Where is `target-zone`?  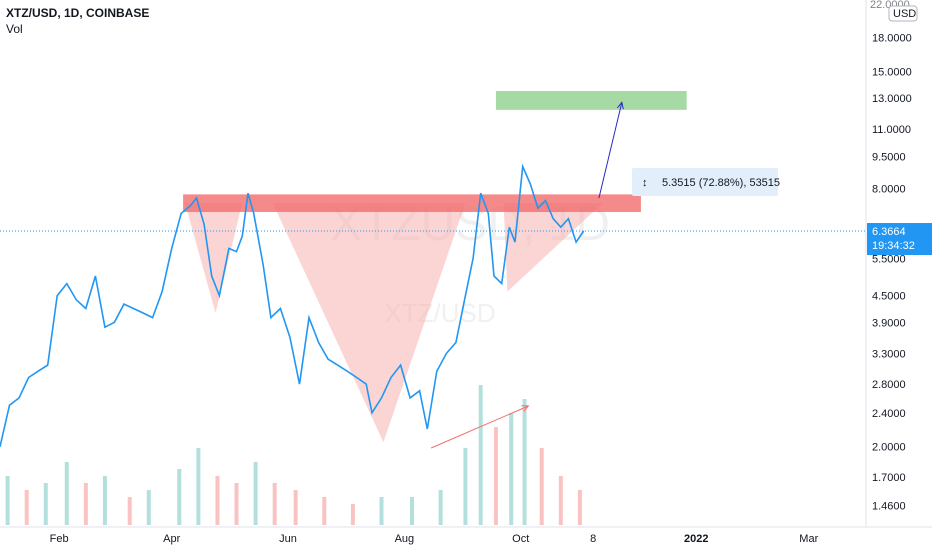 target-zone is located at coordinates (591, 100).